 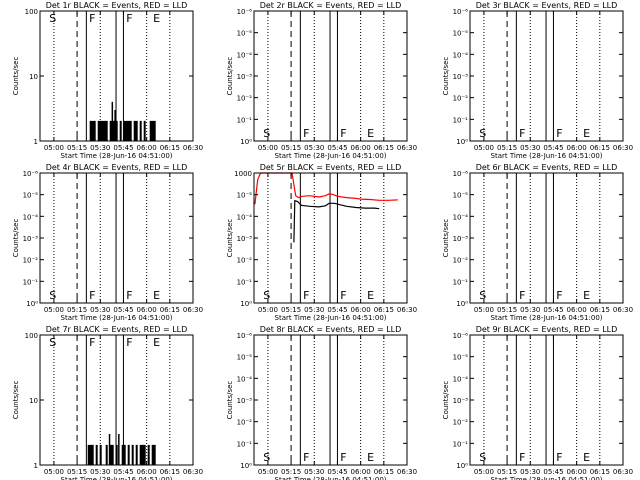 What do you see at coordinates (117, 167) in the screenshot?
I see `panel-title: Det 4r BLACK = Events, RED = LLD` at bounding box center [117, 167].